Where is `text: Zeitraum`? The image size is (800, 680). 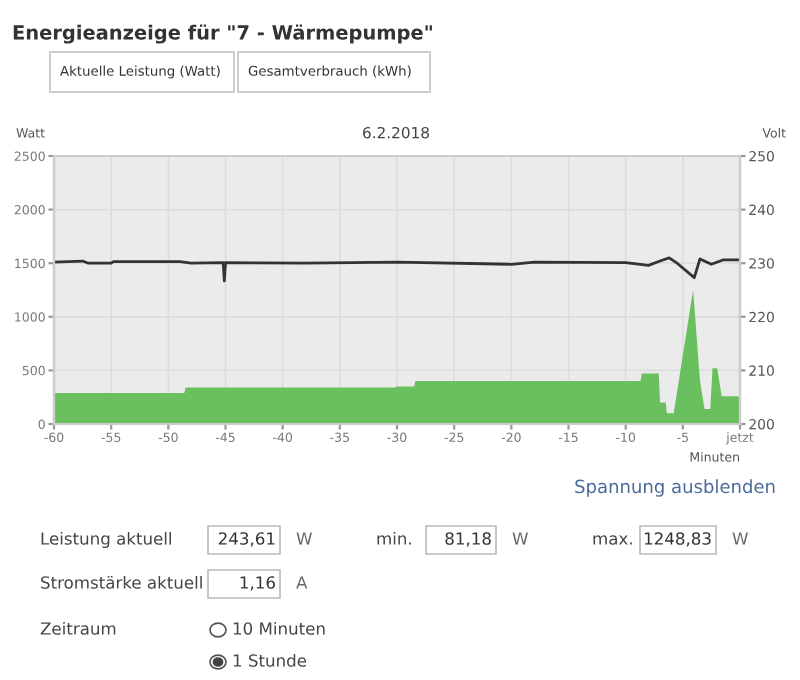
text: Zeitraum is located at coordinates (78, 628).